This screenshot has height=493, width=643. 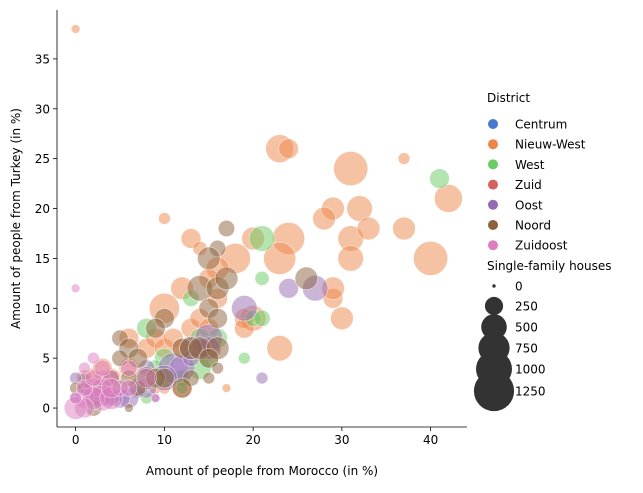 What do you see at coordinates (549, 266) in the screenshot?
I see `legend-size-title: Single-family houses` at bounding box center [549, 266].